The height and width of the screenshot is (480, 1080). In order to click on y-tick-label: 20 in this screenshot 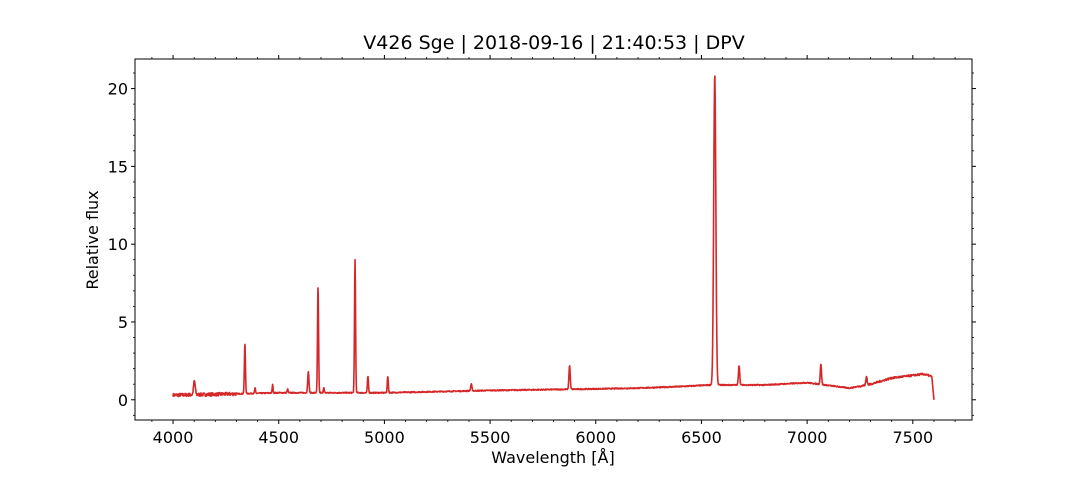, I will do `click(118, 89)`.